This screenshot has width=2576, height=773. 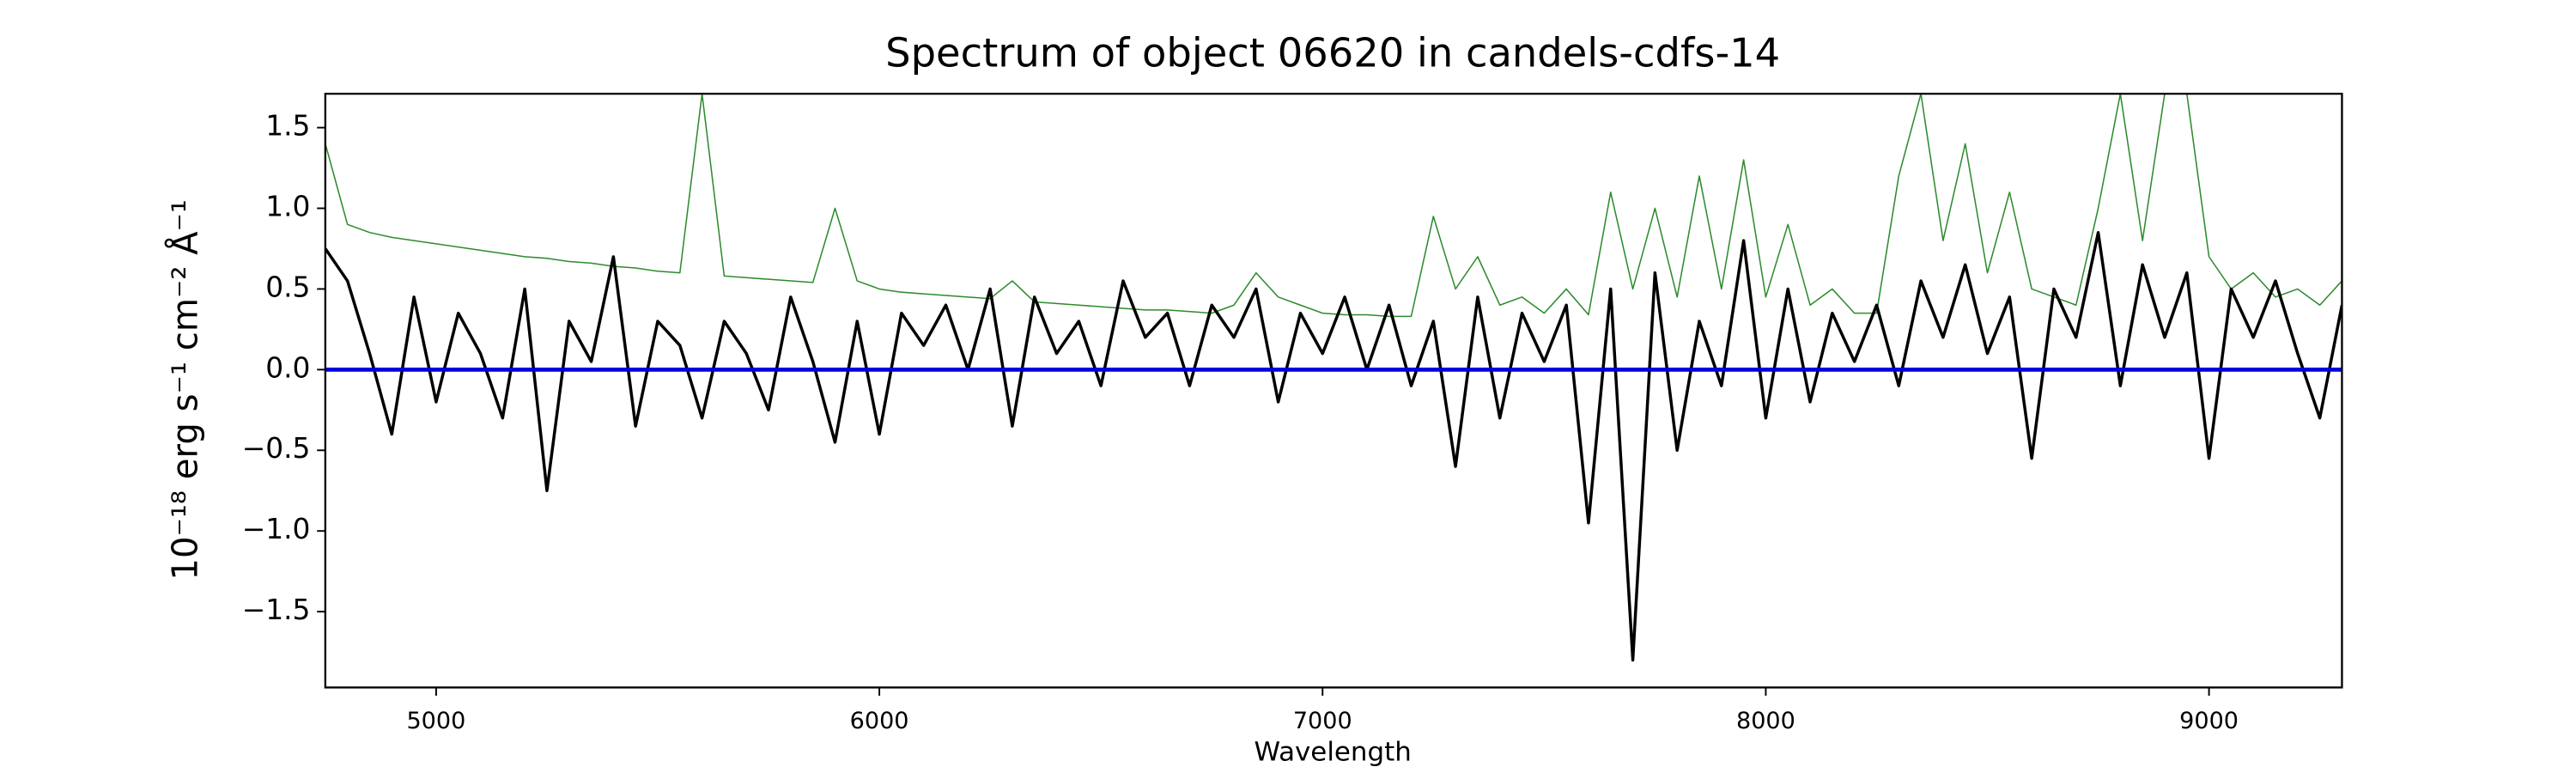 I want to click on y-tick-label: 0.0, so click(x=287, y=367).